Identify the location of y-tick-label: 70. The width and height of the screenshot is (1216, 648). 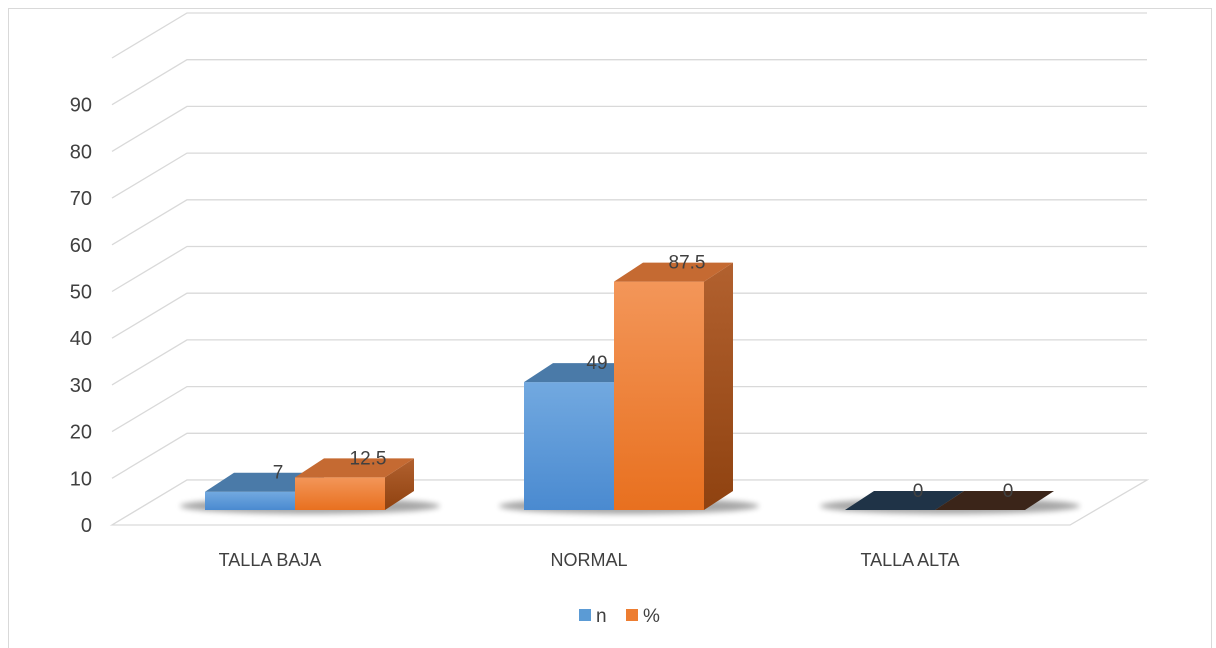
(81, 199).